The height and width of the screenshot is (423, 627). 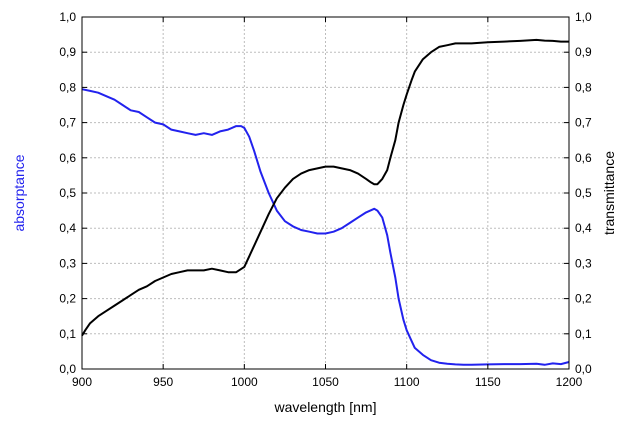 What do you see at coordinates (609, 193) in the screenshot?
I see `right-y-axis-title: transmittance` at bounding box center [609, 193].